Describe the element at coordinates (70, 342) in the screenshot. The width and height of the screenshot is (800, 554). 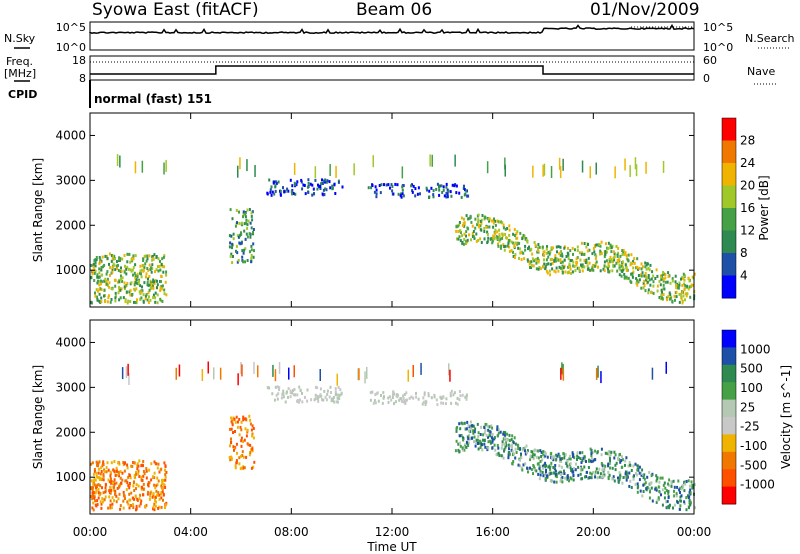
I see `y-tick-label: 4000` at that location.